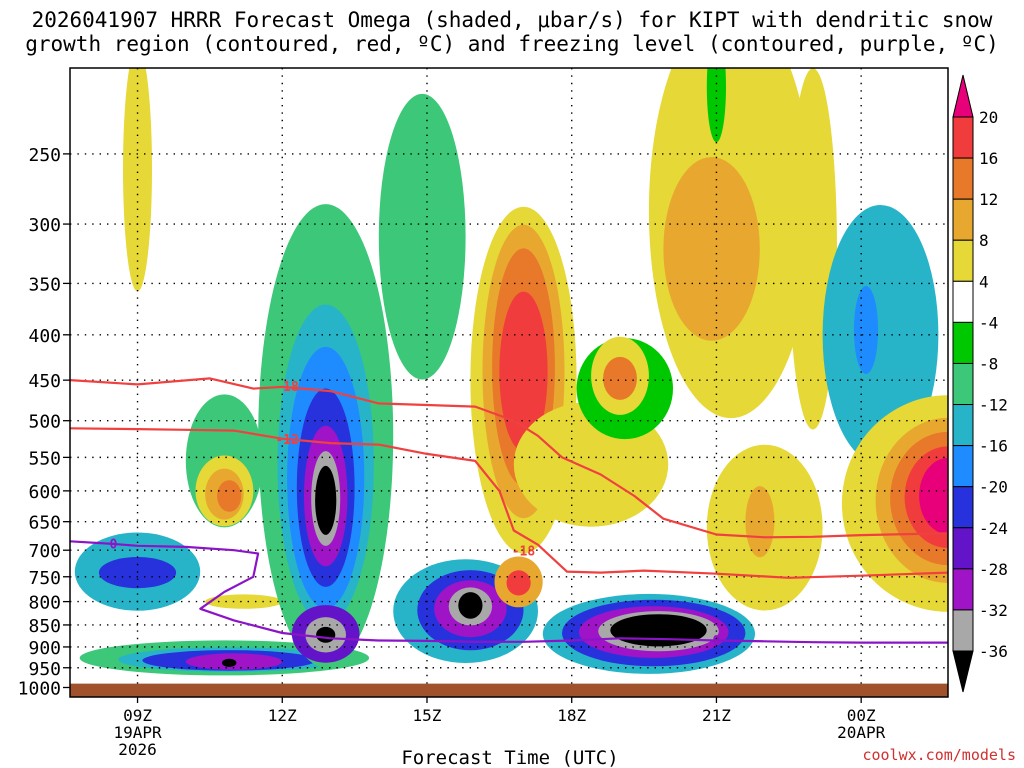  Describe the element at coordinates (861, 732) in the screenshot. I see `x-tick-date: 20APR` at that location.